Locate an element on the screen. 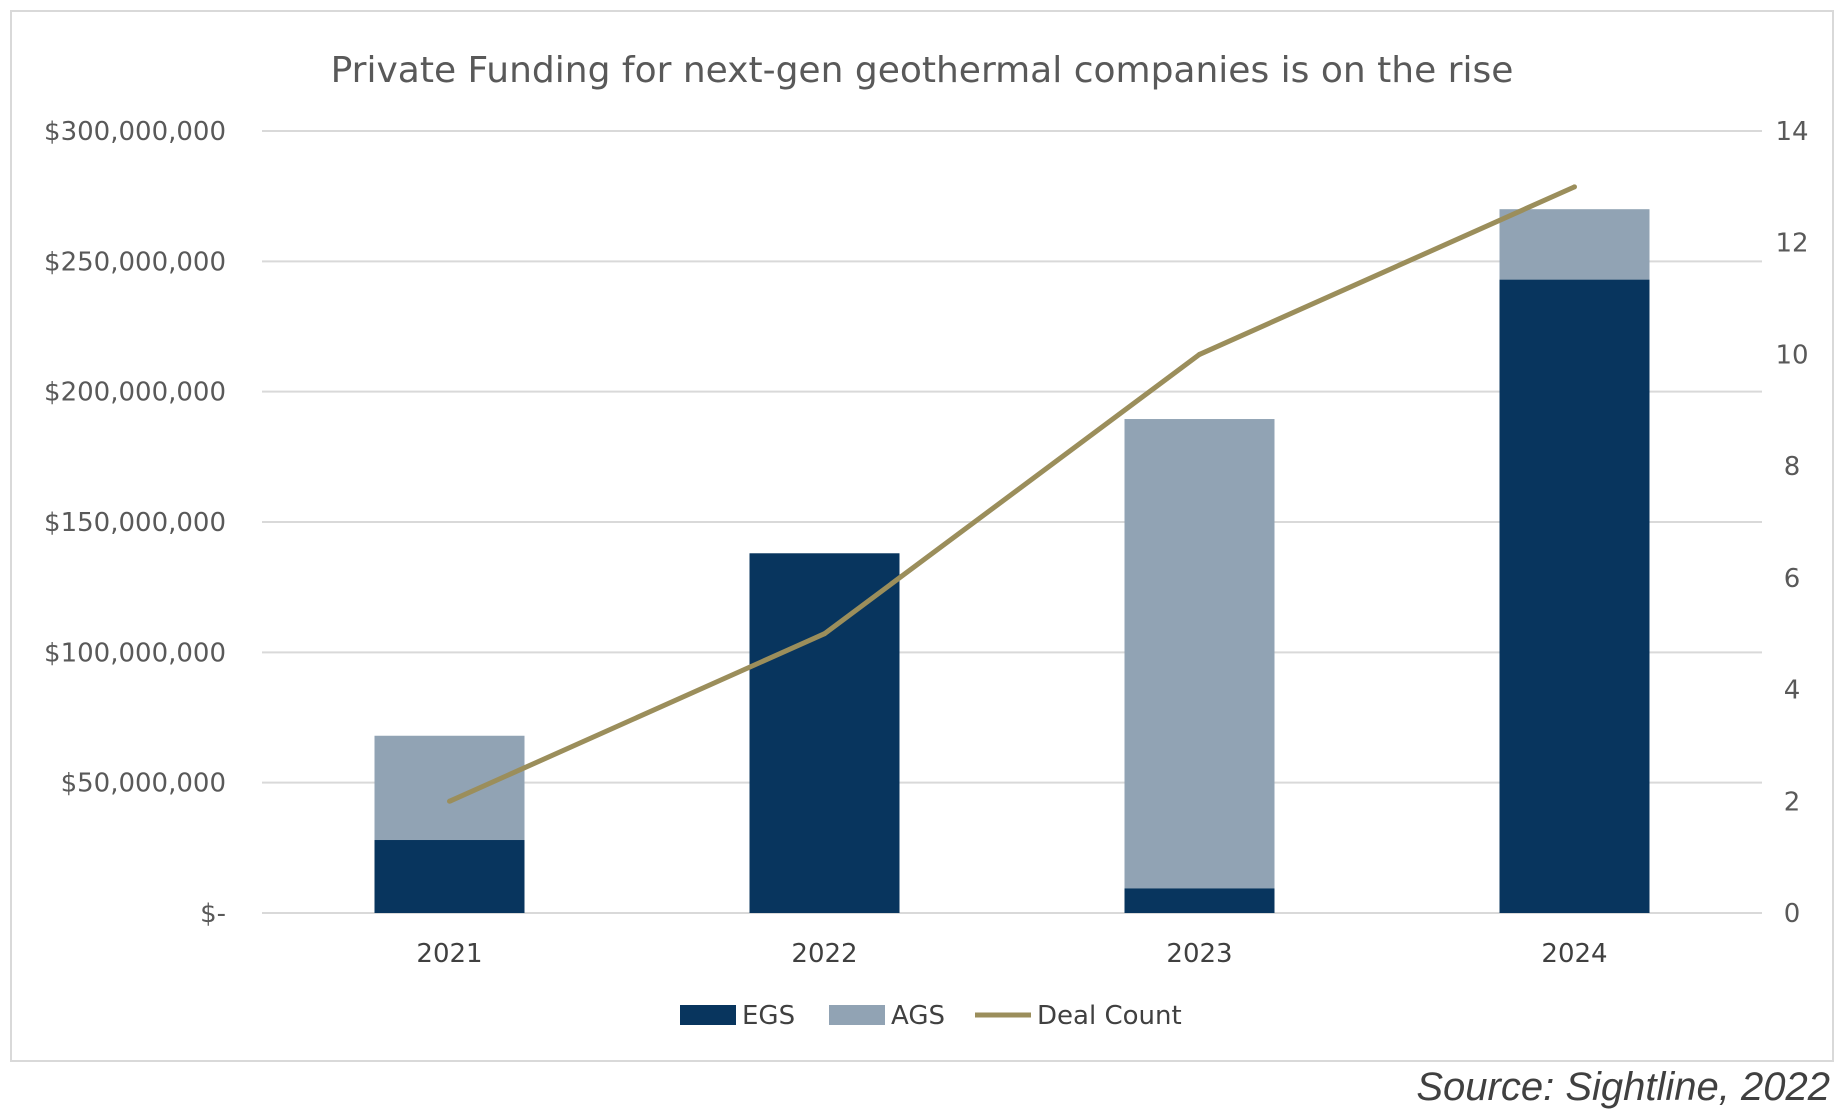 The image size is (1844, 1118). x-axis-tick-label: 2021 is located at coordinates (449, 954).